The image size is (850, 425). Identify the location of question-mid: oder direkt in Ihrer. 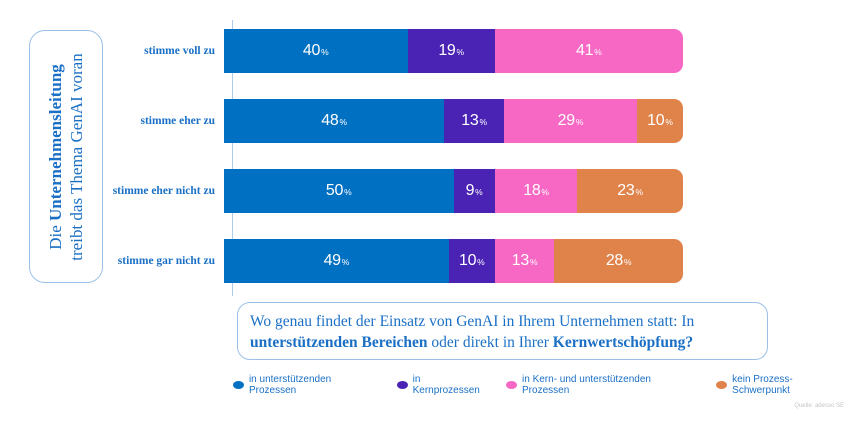
(490, 343).